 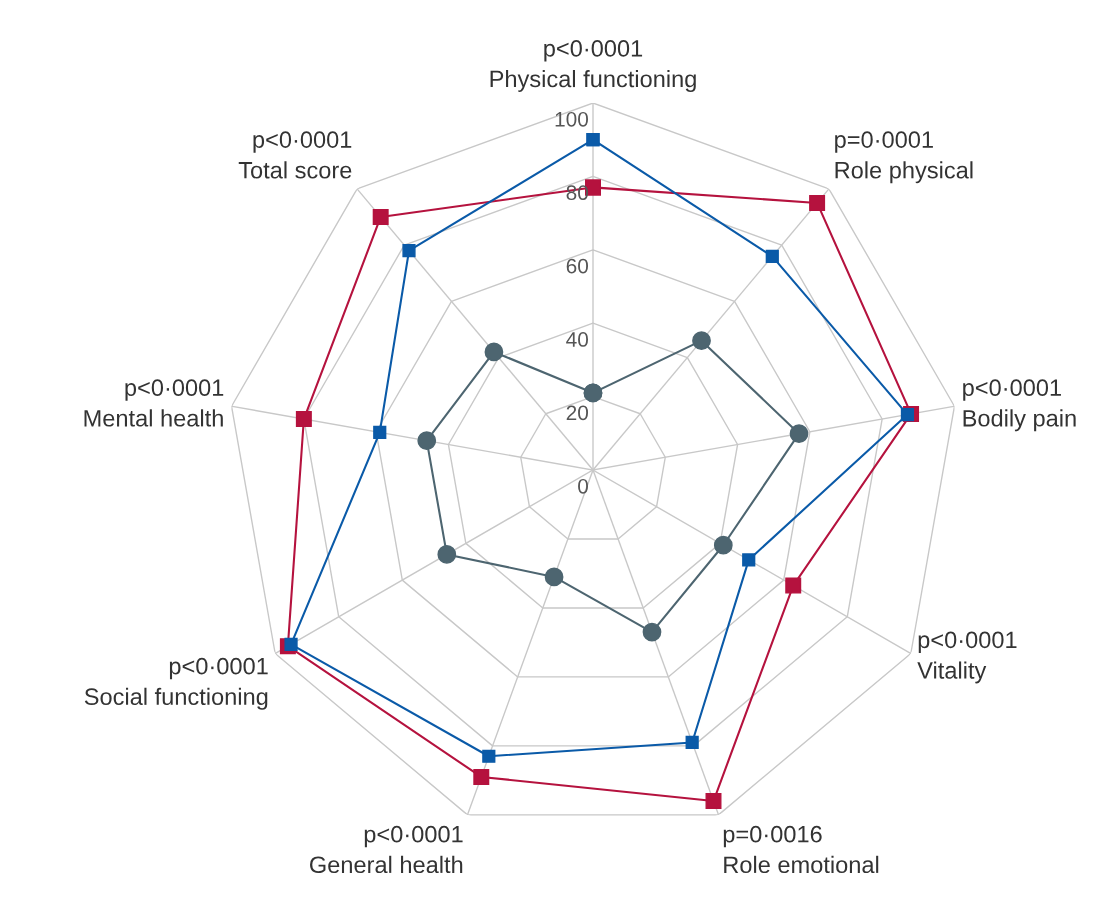 I want to click on spoke-label: p<0·0001 Physical functioning, so click(x=593, y=66).